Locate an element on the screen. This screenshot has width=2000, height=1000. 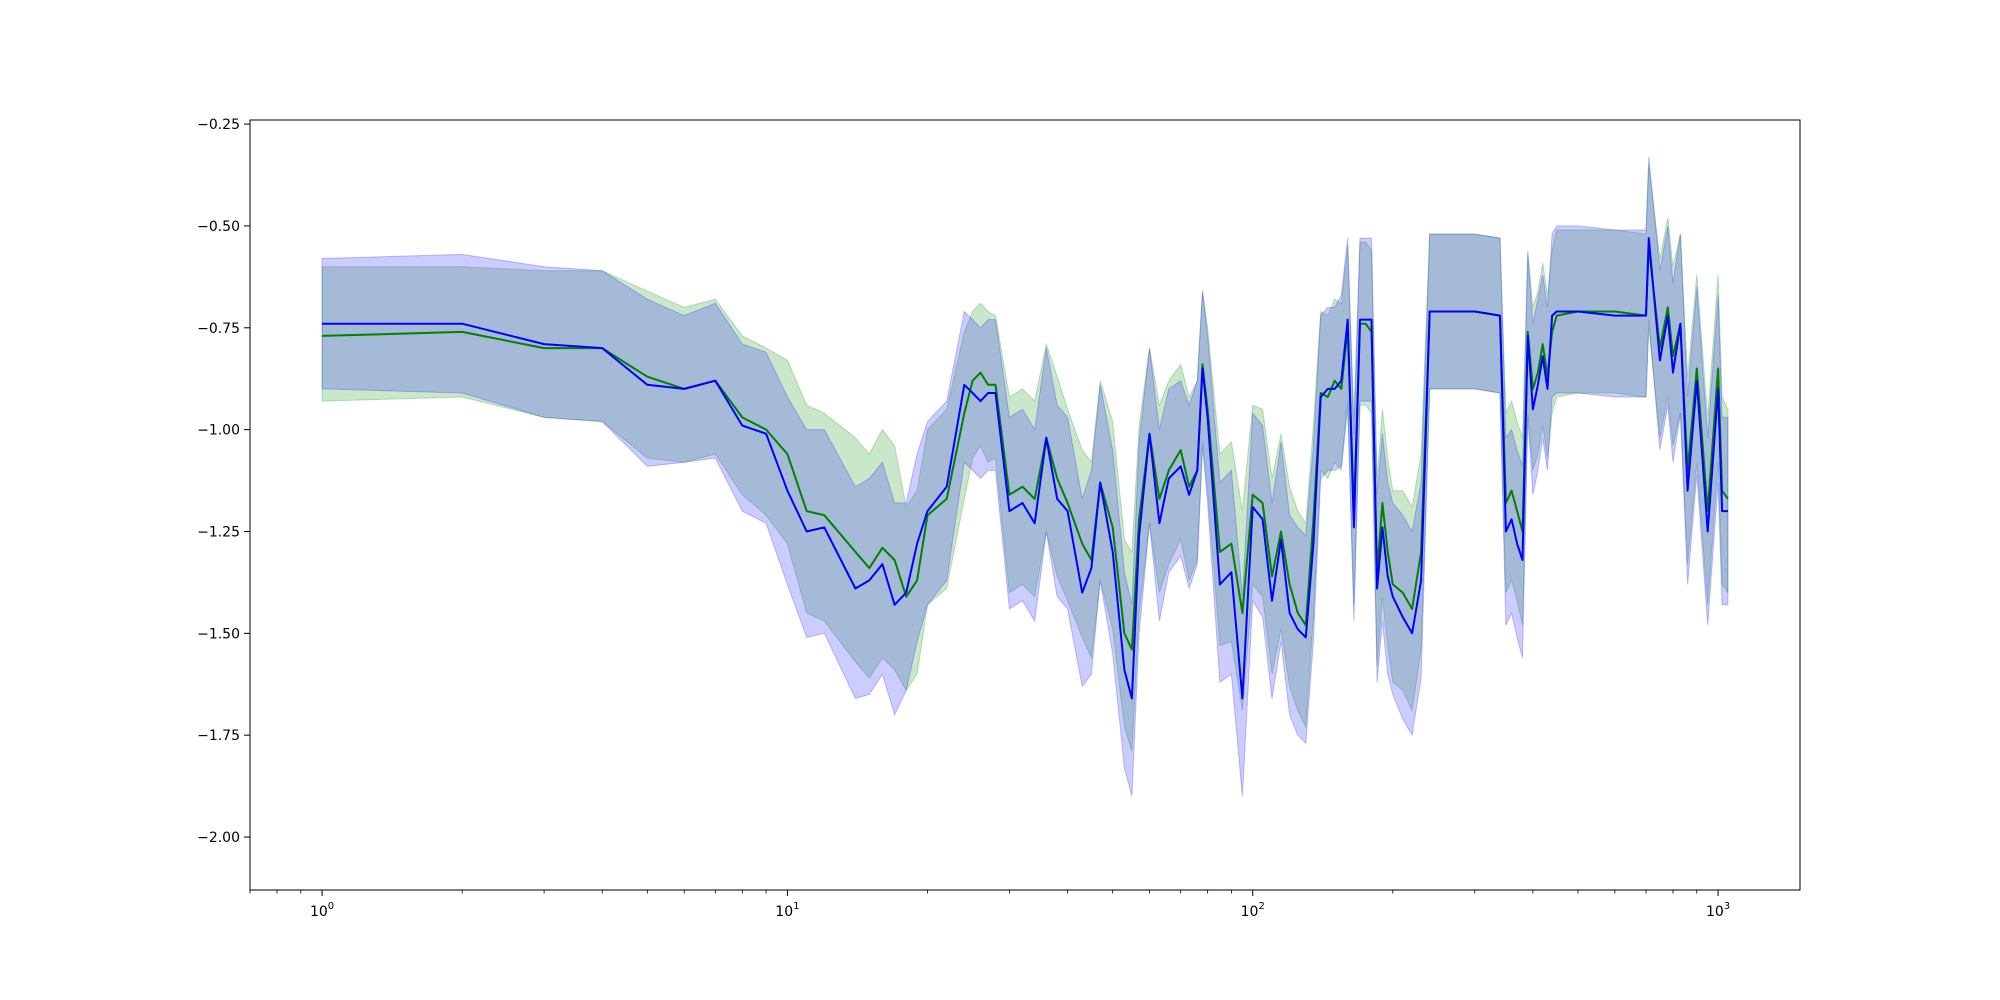
y-tick-label: −0.75 is located at coordinates (218, 329).